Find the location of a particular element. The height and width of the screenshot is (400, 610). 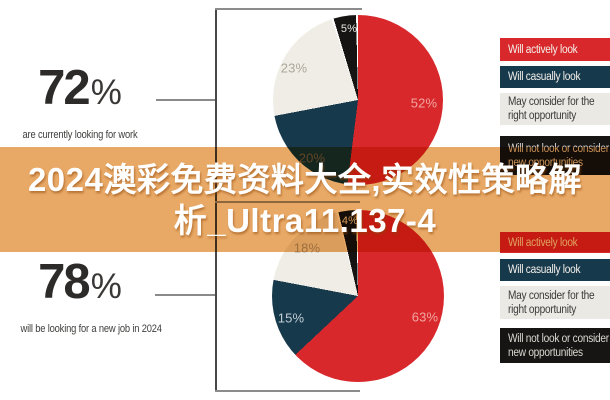

chart-frame-top-line is located at coordinates (288, 9).